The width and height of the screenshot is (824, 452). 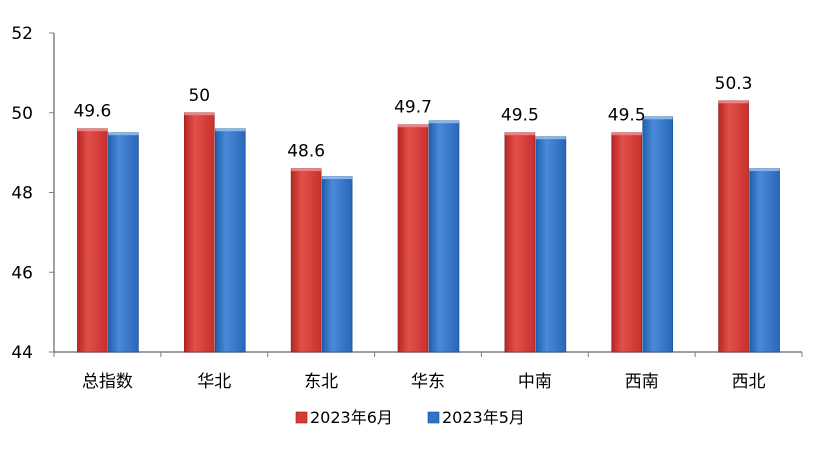 I want to click on legend-label: 2023年5月, so click(x=483, y=417).